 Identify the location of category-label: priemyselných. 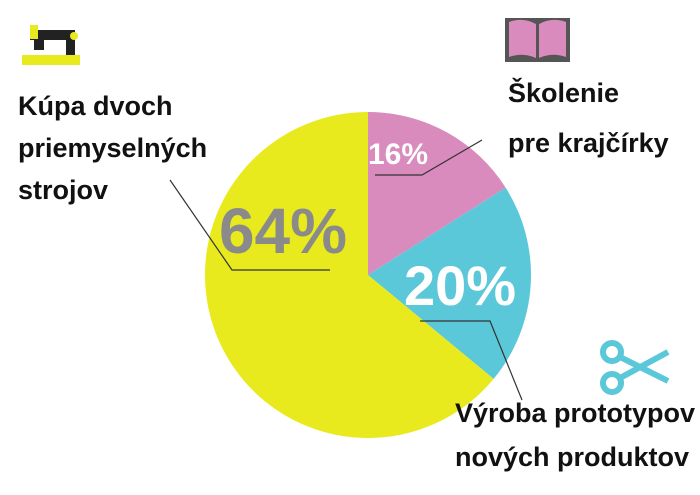
(112, 148).